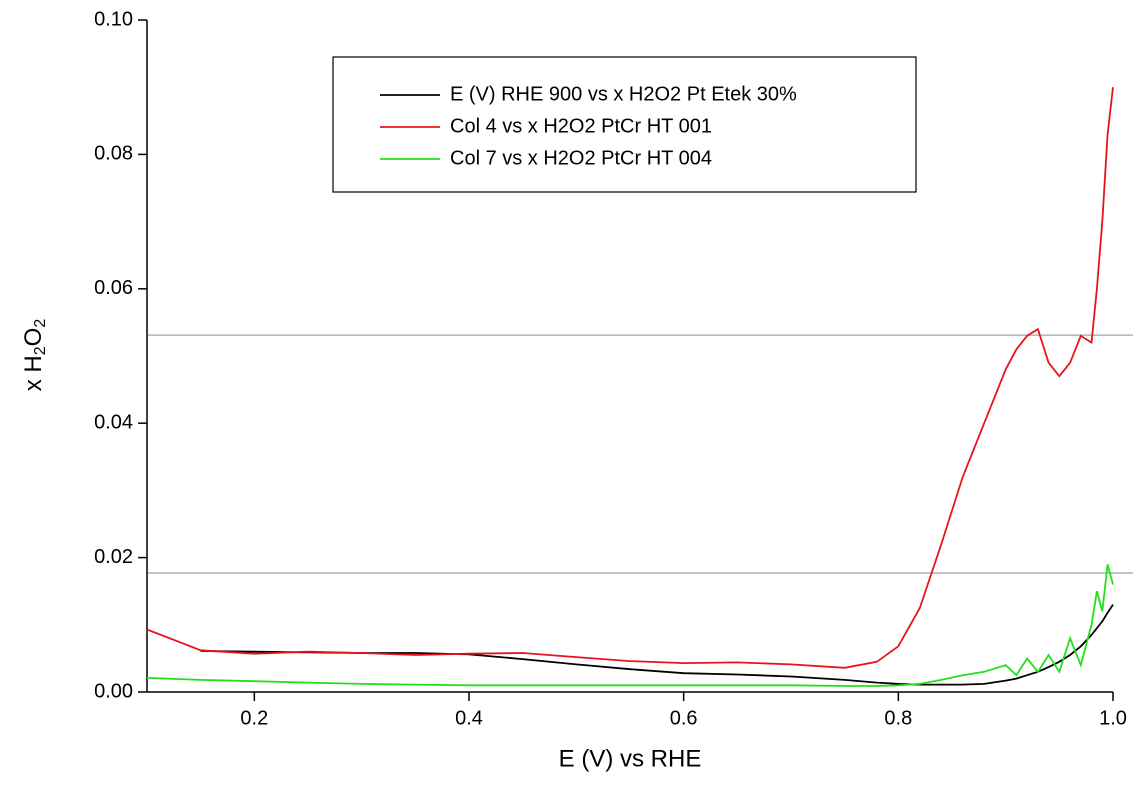 This screenshot has height=804, width=1133. What do you see at coordinates (469, 718) in the screenshot?
I see `x-tick-label: 0.4` at bounding box center [469, 718].